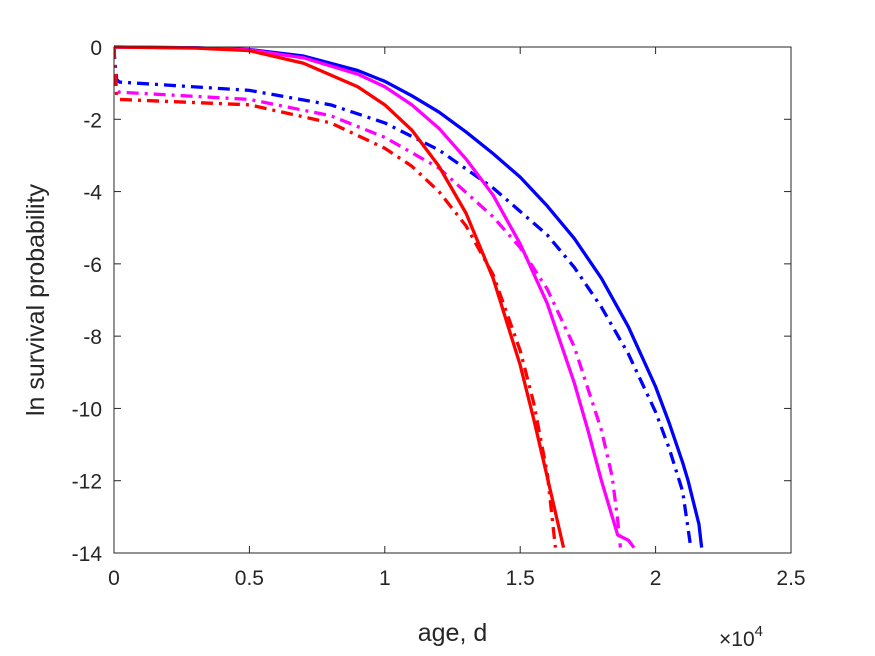 The height and width of the screenshot is (656, 875). What do you see at coordinates (790, 578) in the screenshot?
I see `x-tick-label: 2.5` at bounding box center [790, 578].